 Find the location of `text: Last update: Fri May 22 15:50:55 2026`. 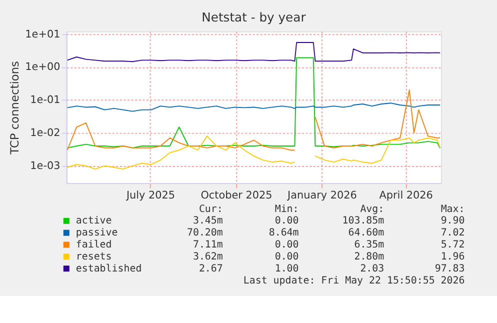

text: Last update: Fri May 22 15:50:55 2026 is located at coordinates (354, 280).